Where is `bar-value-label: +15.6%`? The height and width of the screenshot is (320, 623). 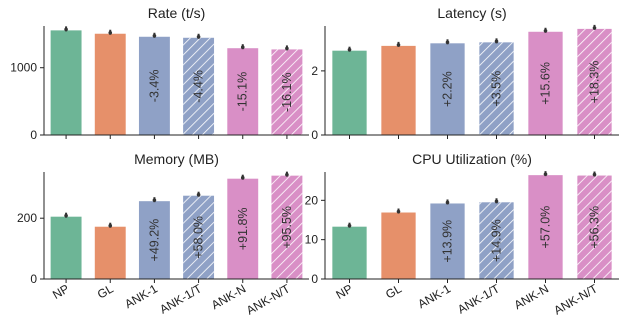
bar-value-label: +15.6% is located at coordinates (546, 83).